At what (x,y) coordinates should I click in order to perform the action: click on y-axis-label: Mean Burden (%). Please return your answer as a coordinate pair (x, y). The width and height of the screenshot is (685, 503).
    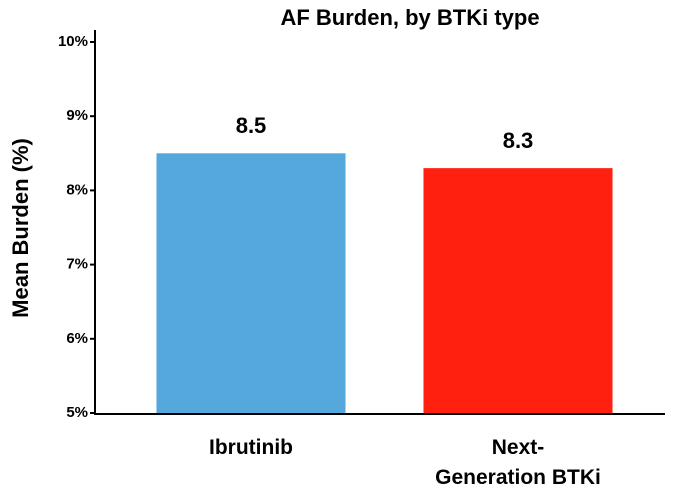
    Looking at the image, I should click on (20, 228).